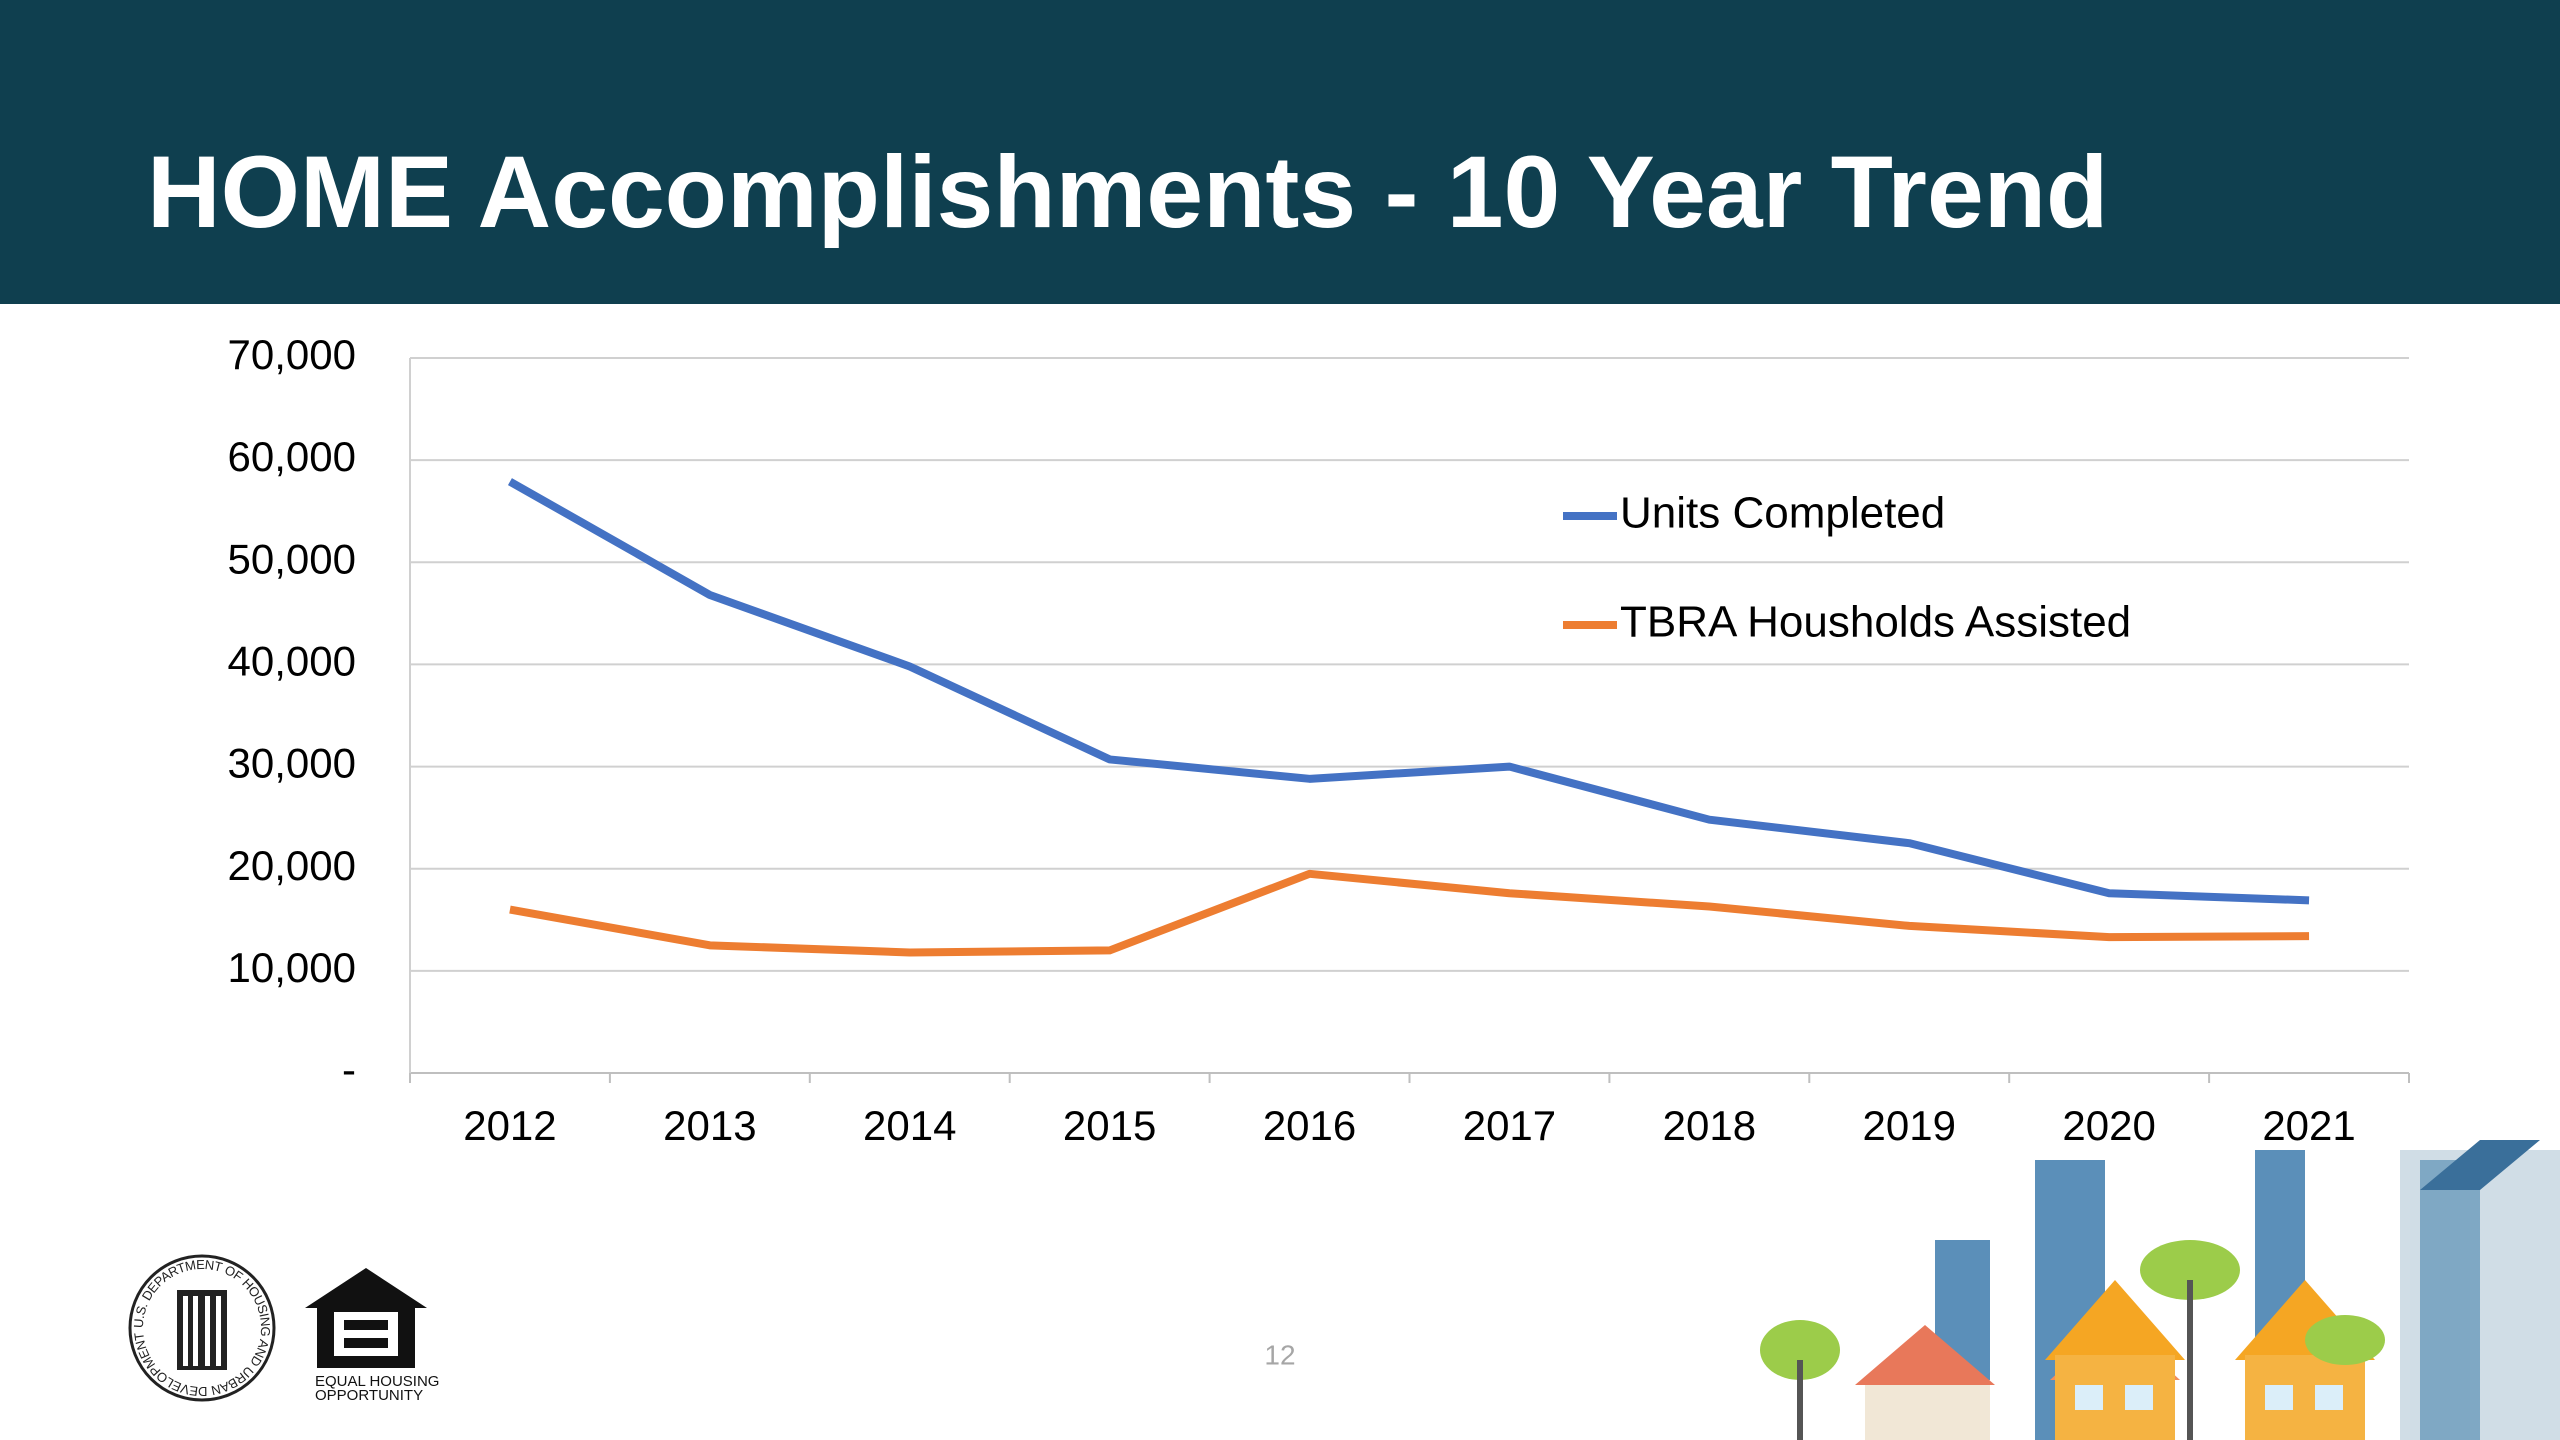  What do you see at coordinates (909, 1125) in the screenshot?
I see `x-tick-label: 2014` at bounding box center [909, 1125].